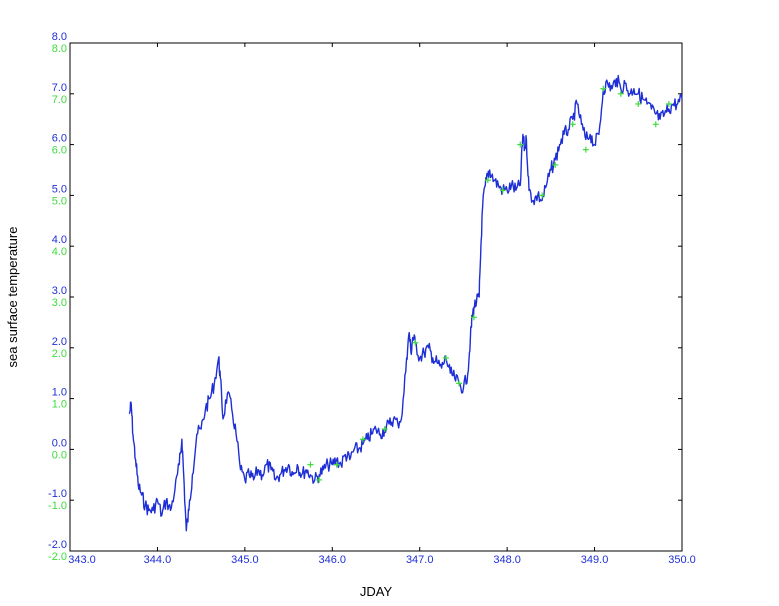 The image size is (779, 606). What do you see at coordinates (59, 100) in the screenshot?
I see `y-tick-label-secondary: 7.0` at bounding box center [59, 100].